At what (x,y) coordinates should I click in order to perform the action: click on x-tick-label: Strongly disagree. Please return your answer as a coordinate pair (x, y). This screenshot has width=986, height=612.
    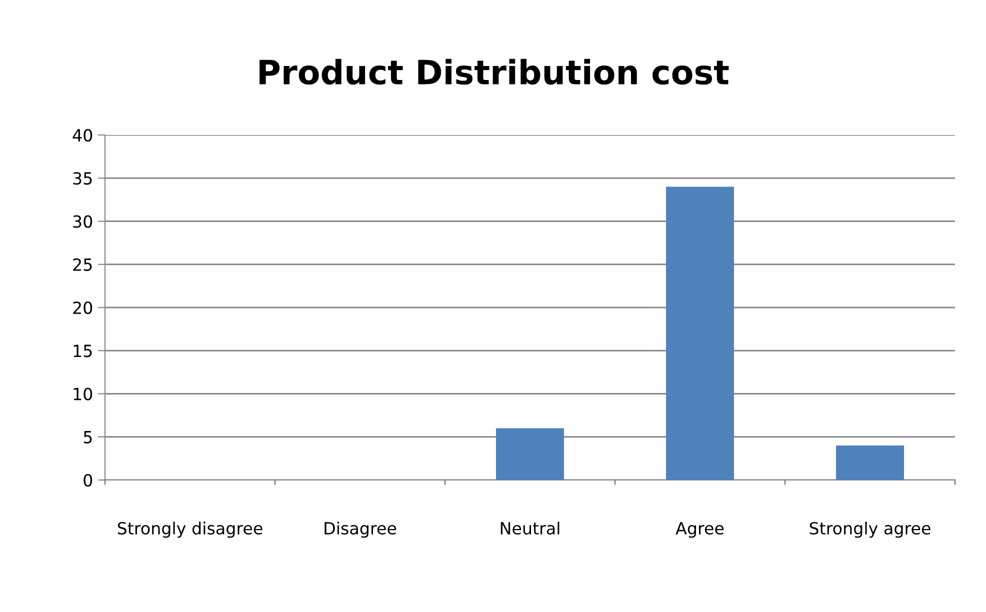
    Looking at the image, I should click on (190, 530).